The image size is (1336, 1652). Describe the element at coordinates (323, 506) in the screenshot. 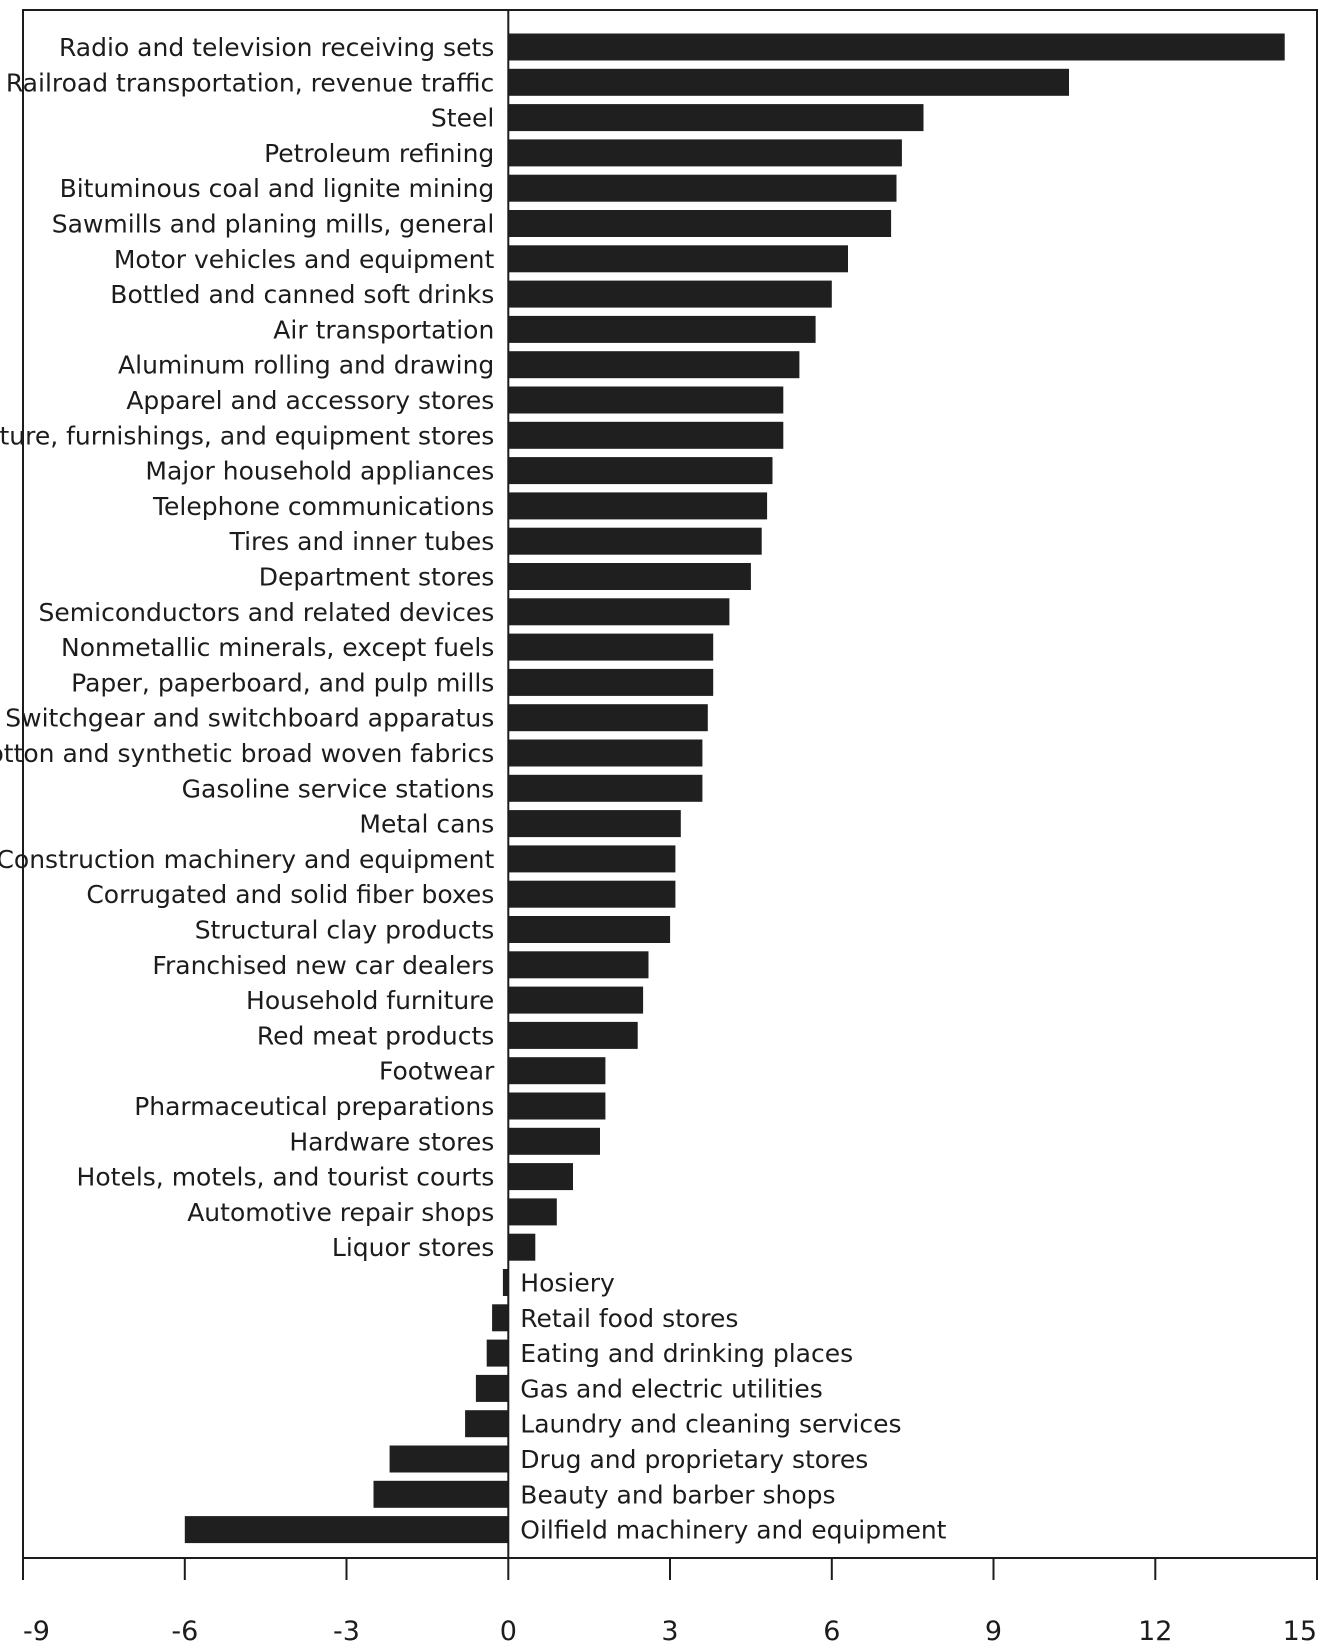

I see `category-label: Telephone communications` at that location.